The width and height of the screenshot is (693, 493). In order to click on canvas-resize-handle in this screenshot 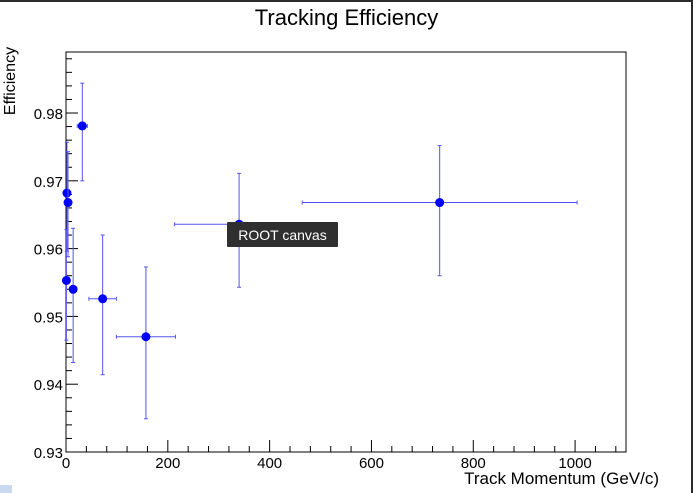, I will do `click(6, 489)`.